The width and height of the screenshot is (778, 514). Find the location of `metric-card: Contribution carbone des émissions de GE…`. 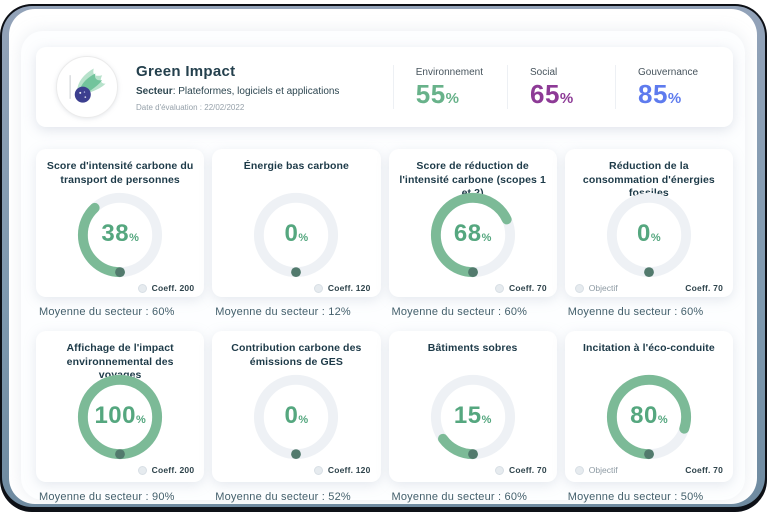

metric-card: Contribution carbone des émissions de GE… is located at coordinates (296, 406).